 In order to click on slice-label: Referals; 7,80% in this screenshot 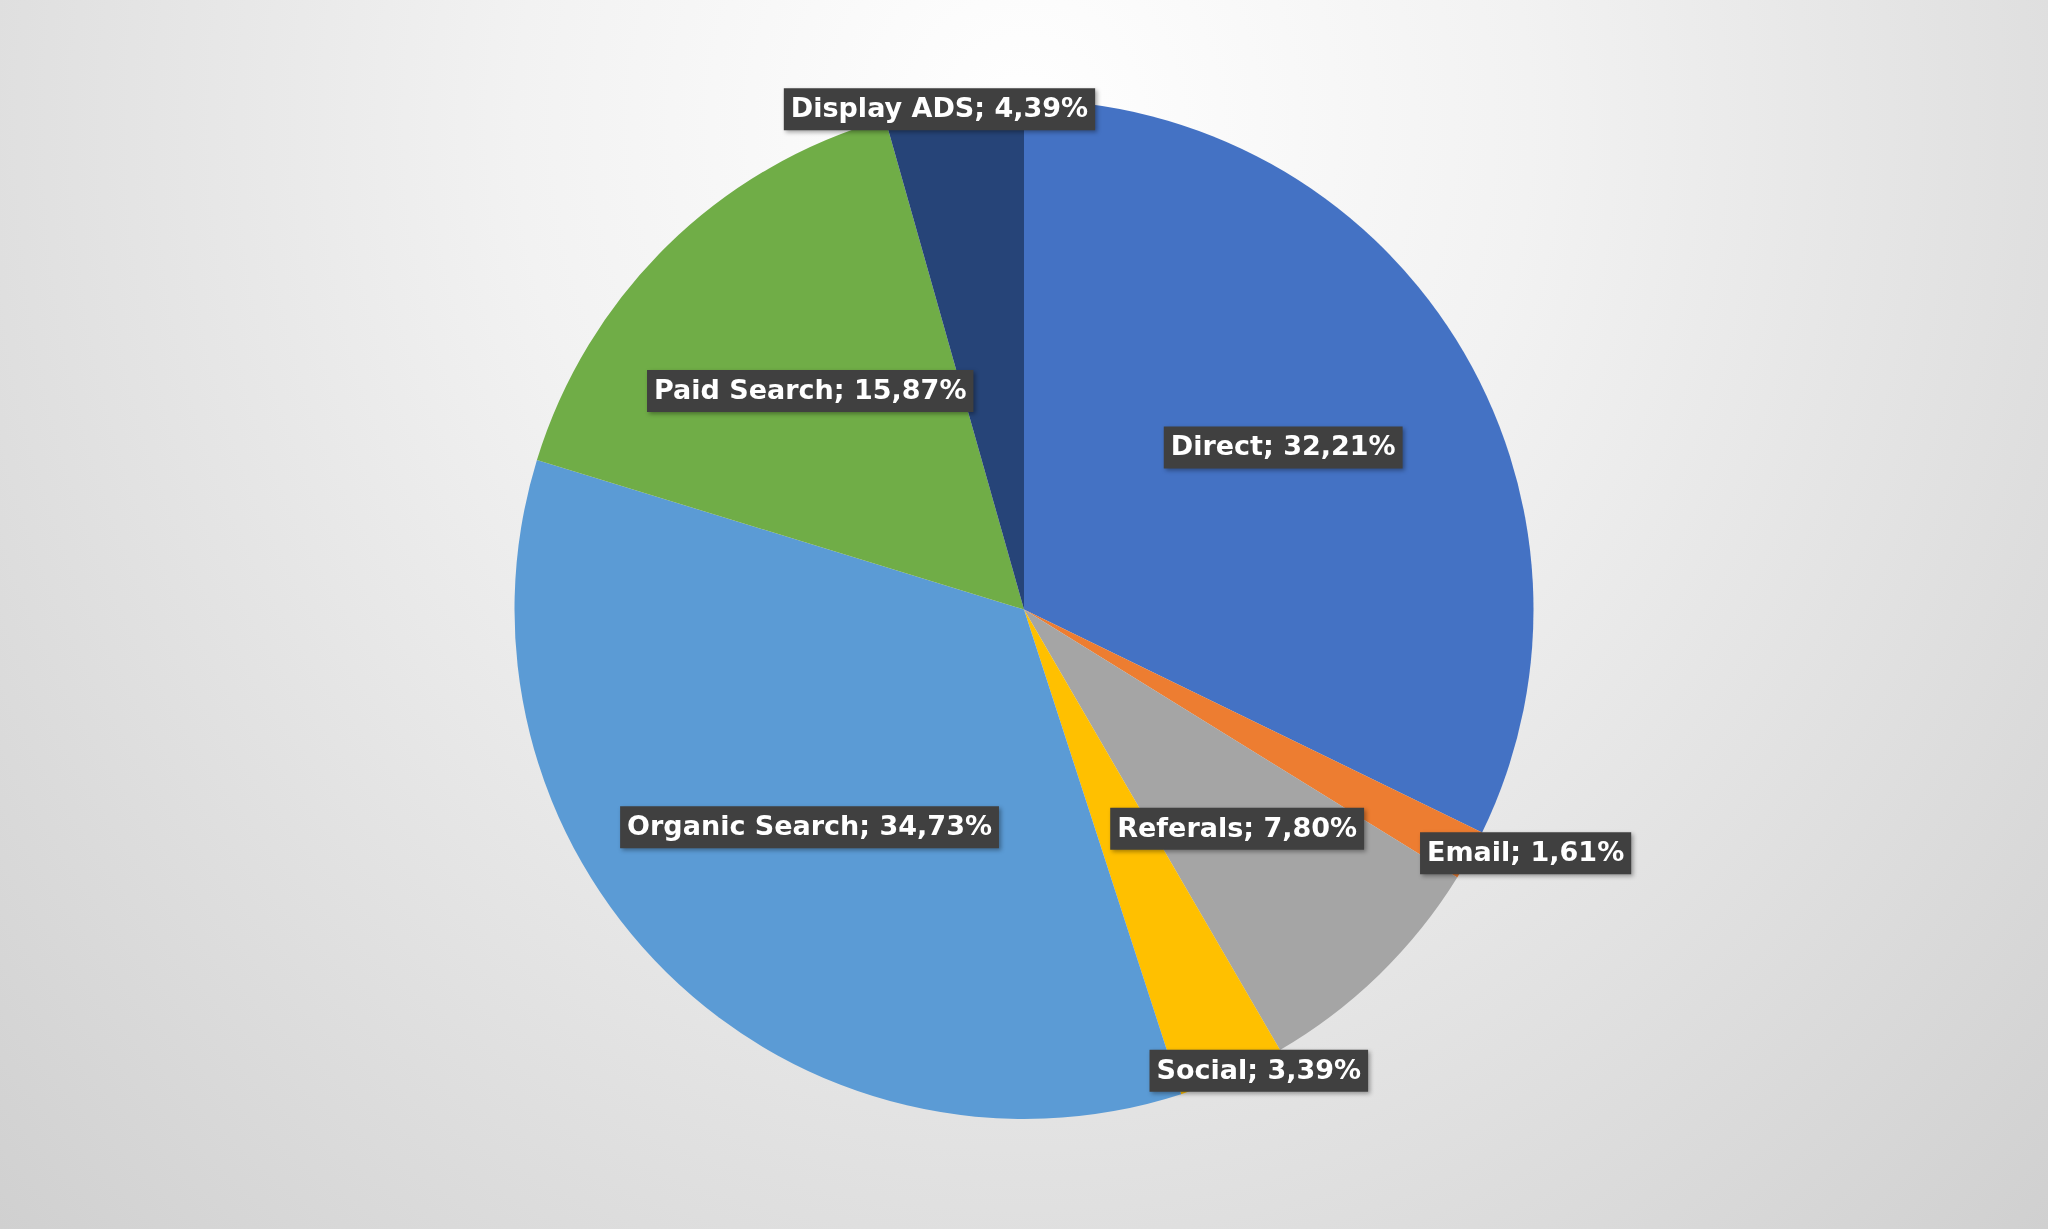, I will do `click(1237, 827)`.